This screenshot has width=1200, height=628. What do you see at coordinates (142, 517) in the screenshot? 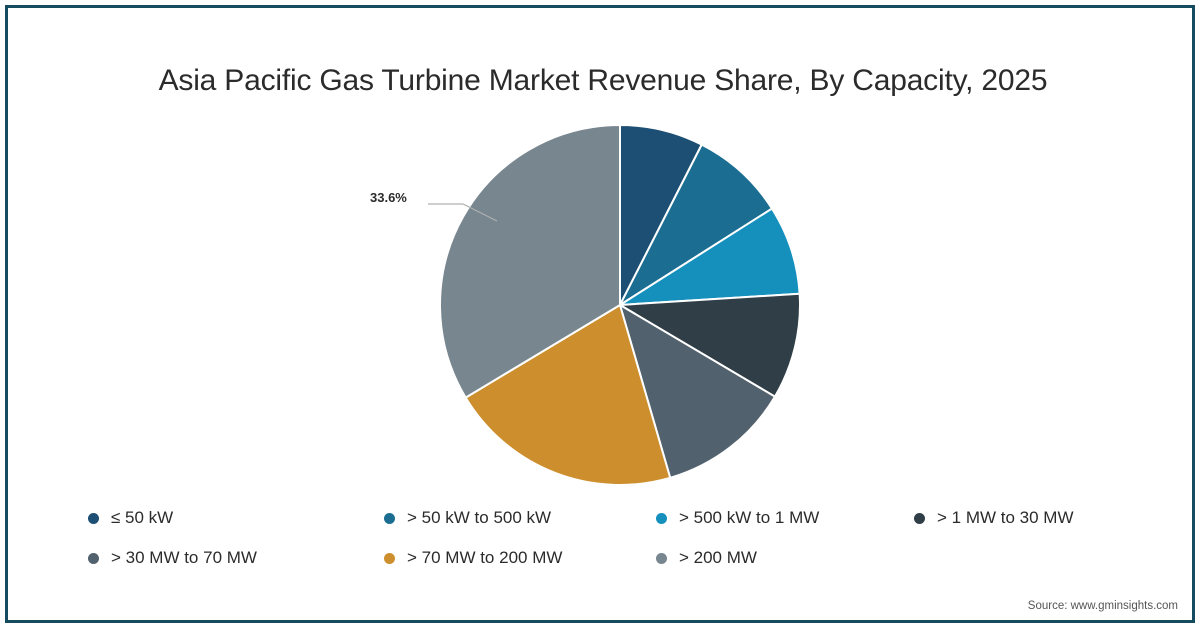
I see `legend-item-label: ≤ 50 kW` at bounding box center [142, 517].